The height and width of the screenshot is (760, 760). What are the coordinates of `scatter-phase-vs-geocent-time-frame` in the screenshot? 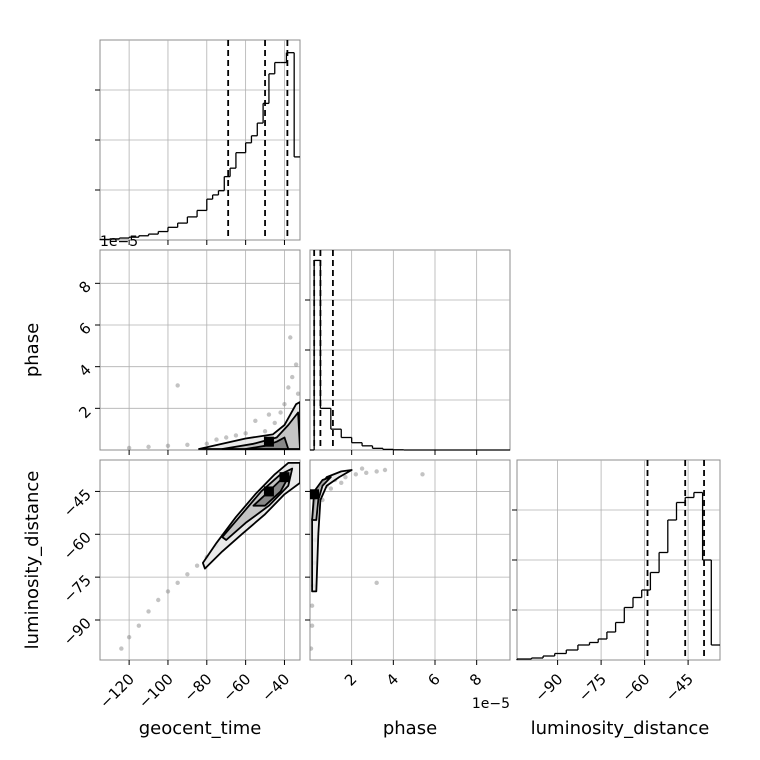 It's located at (200, 350).